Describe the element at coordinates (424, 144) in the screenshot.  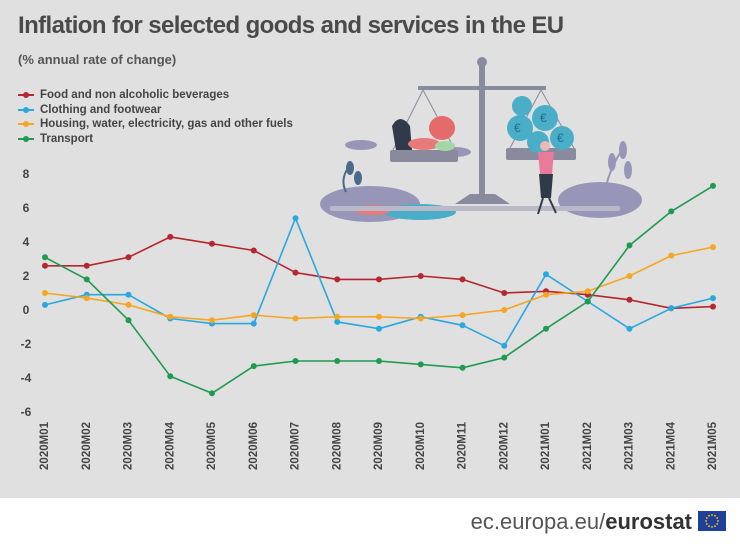
I see `fish-shape` at that location.